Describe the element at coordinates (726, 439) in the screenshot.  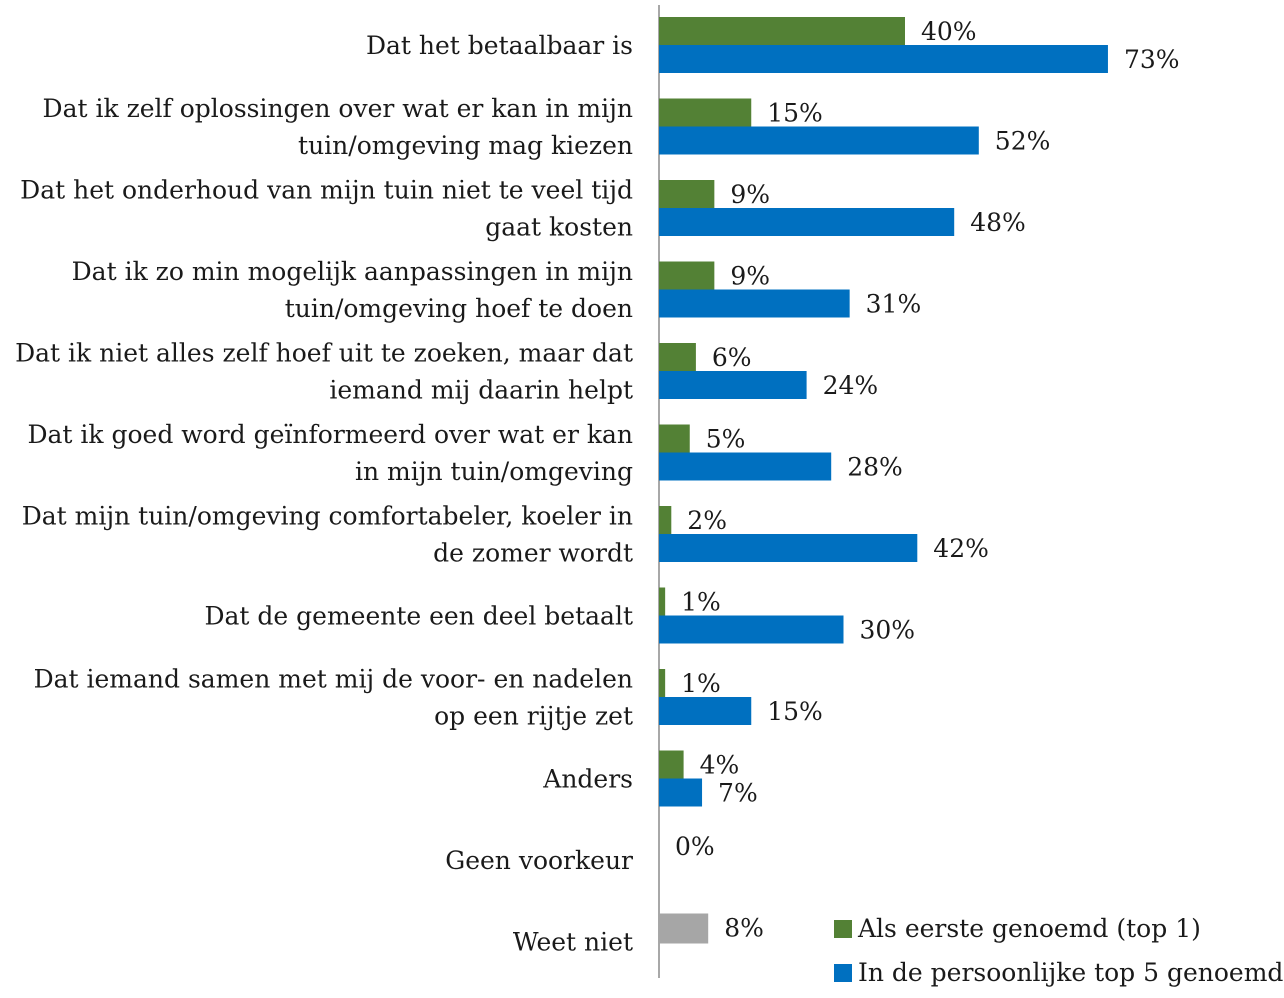
I see `value-label: 5%` at that location.